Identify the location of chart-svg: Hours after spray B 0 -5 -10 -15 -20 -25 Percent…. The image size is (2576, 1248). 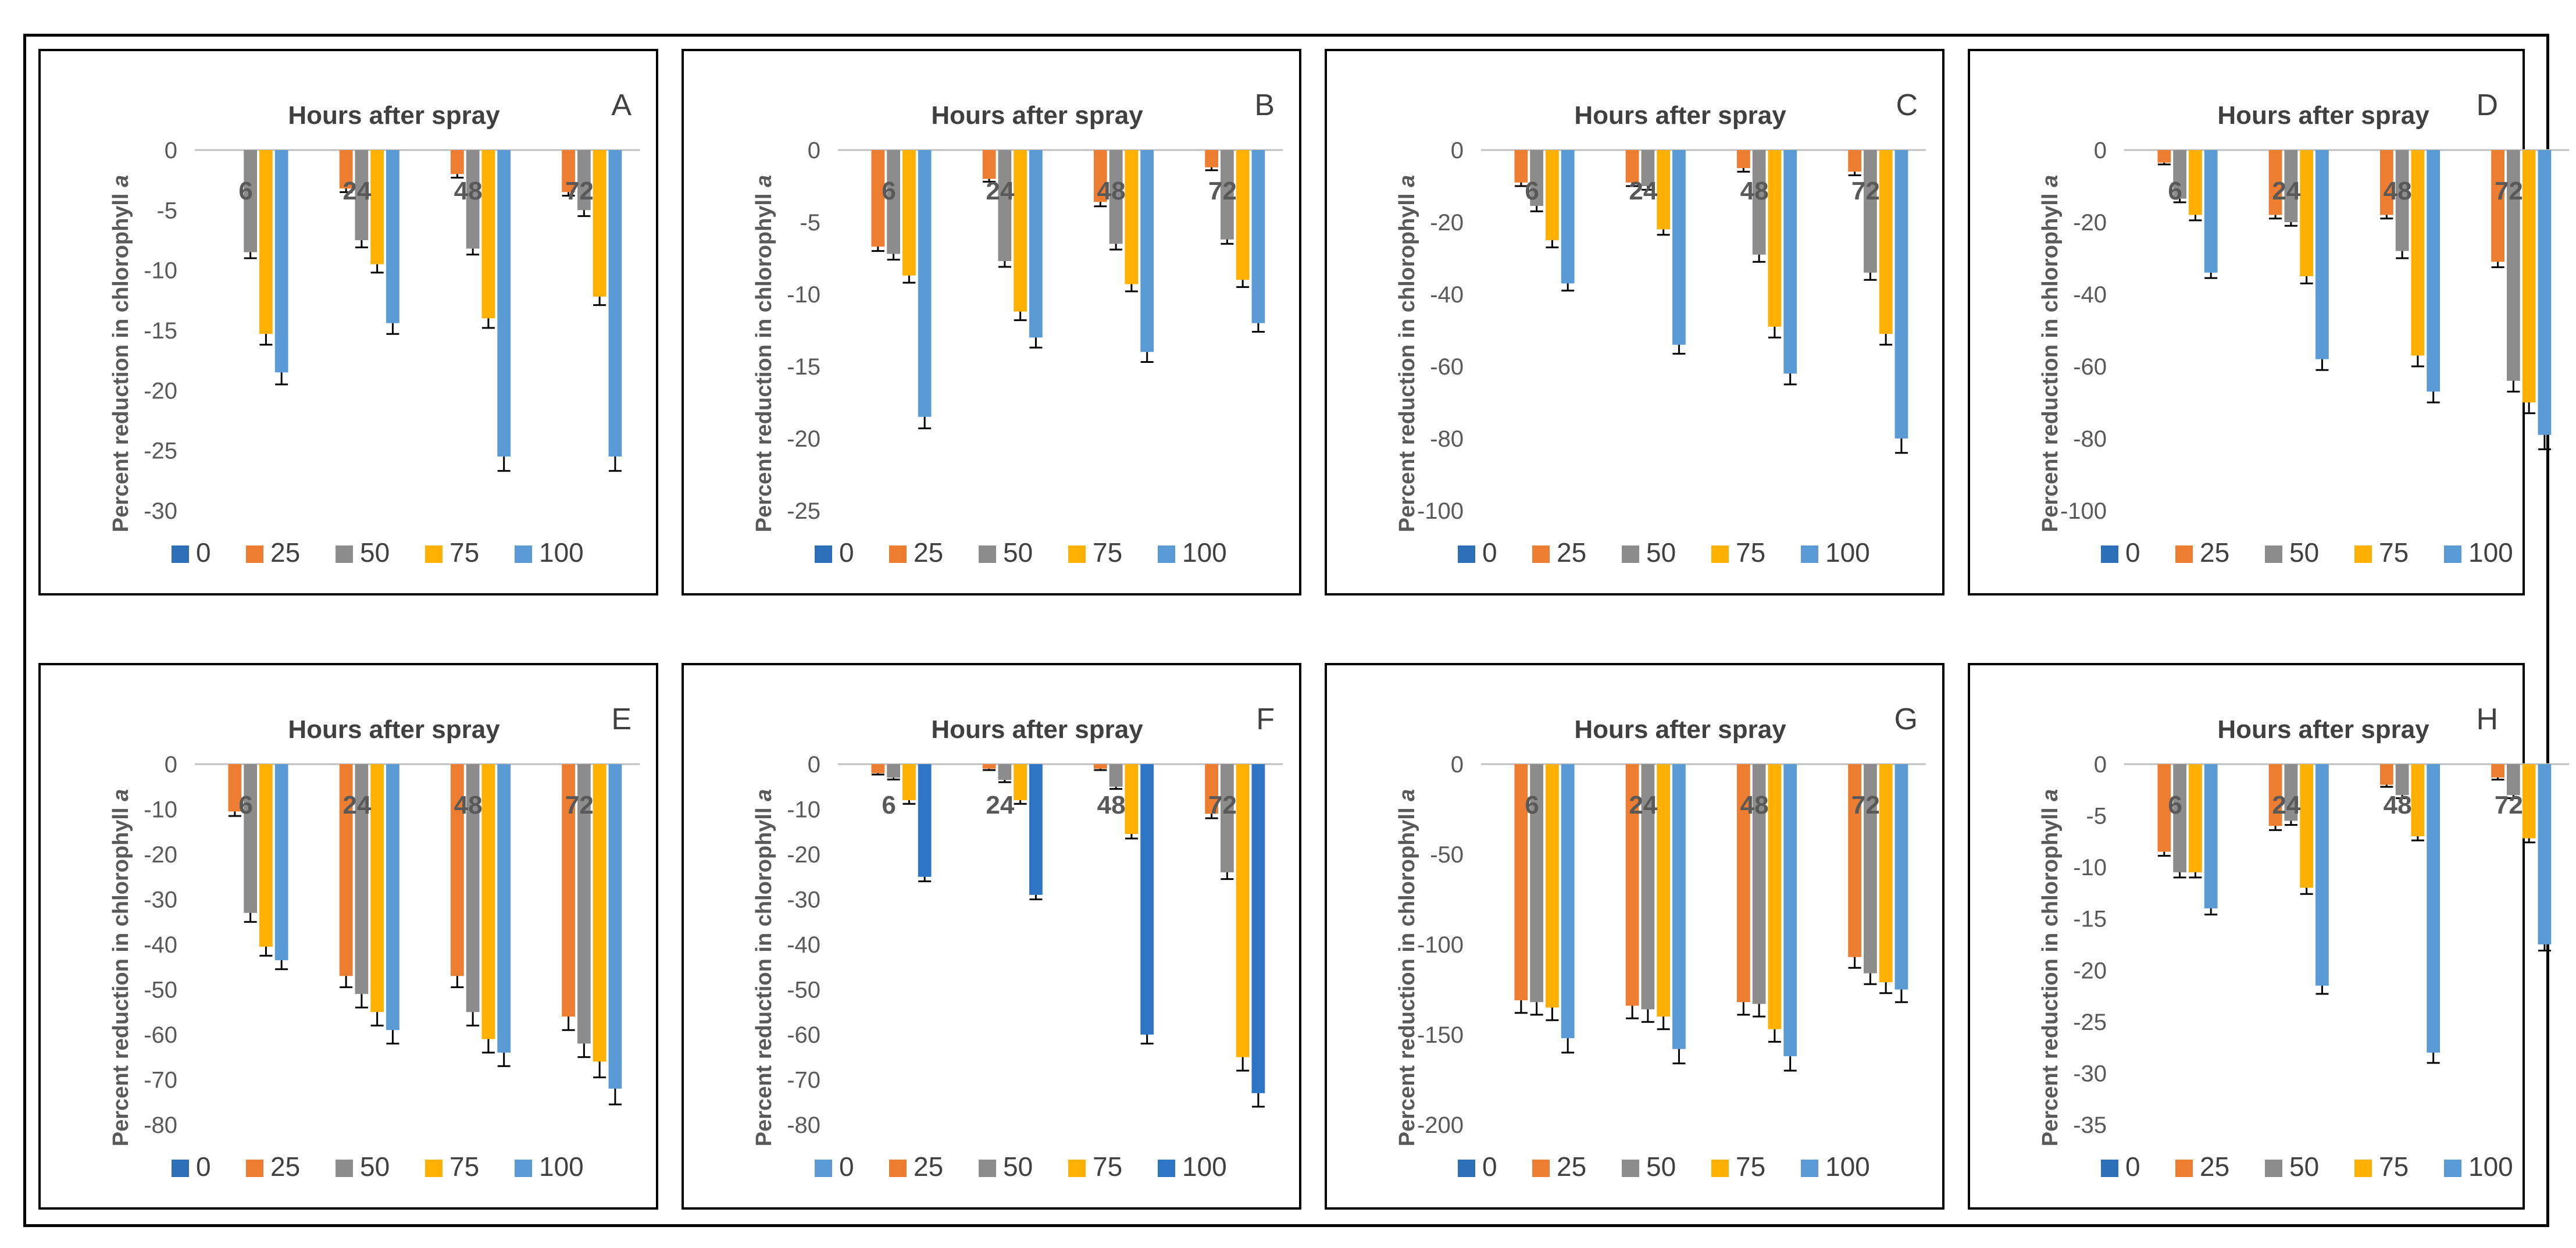
(1018, 328).